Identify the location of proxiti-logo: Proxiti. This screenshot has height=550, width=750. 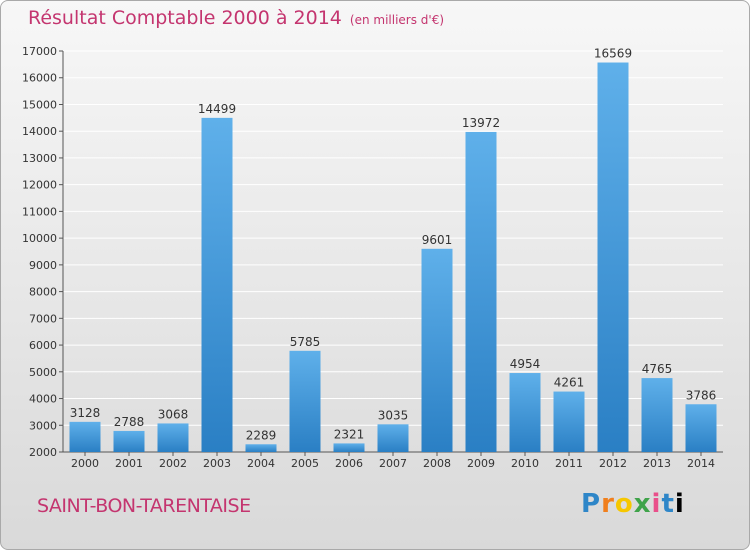
(633, 504).